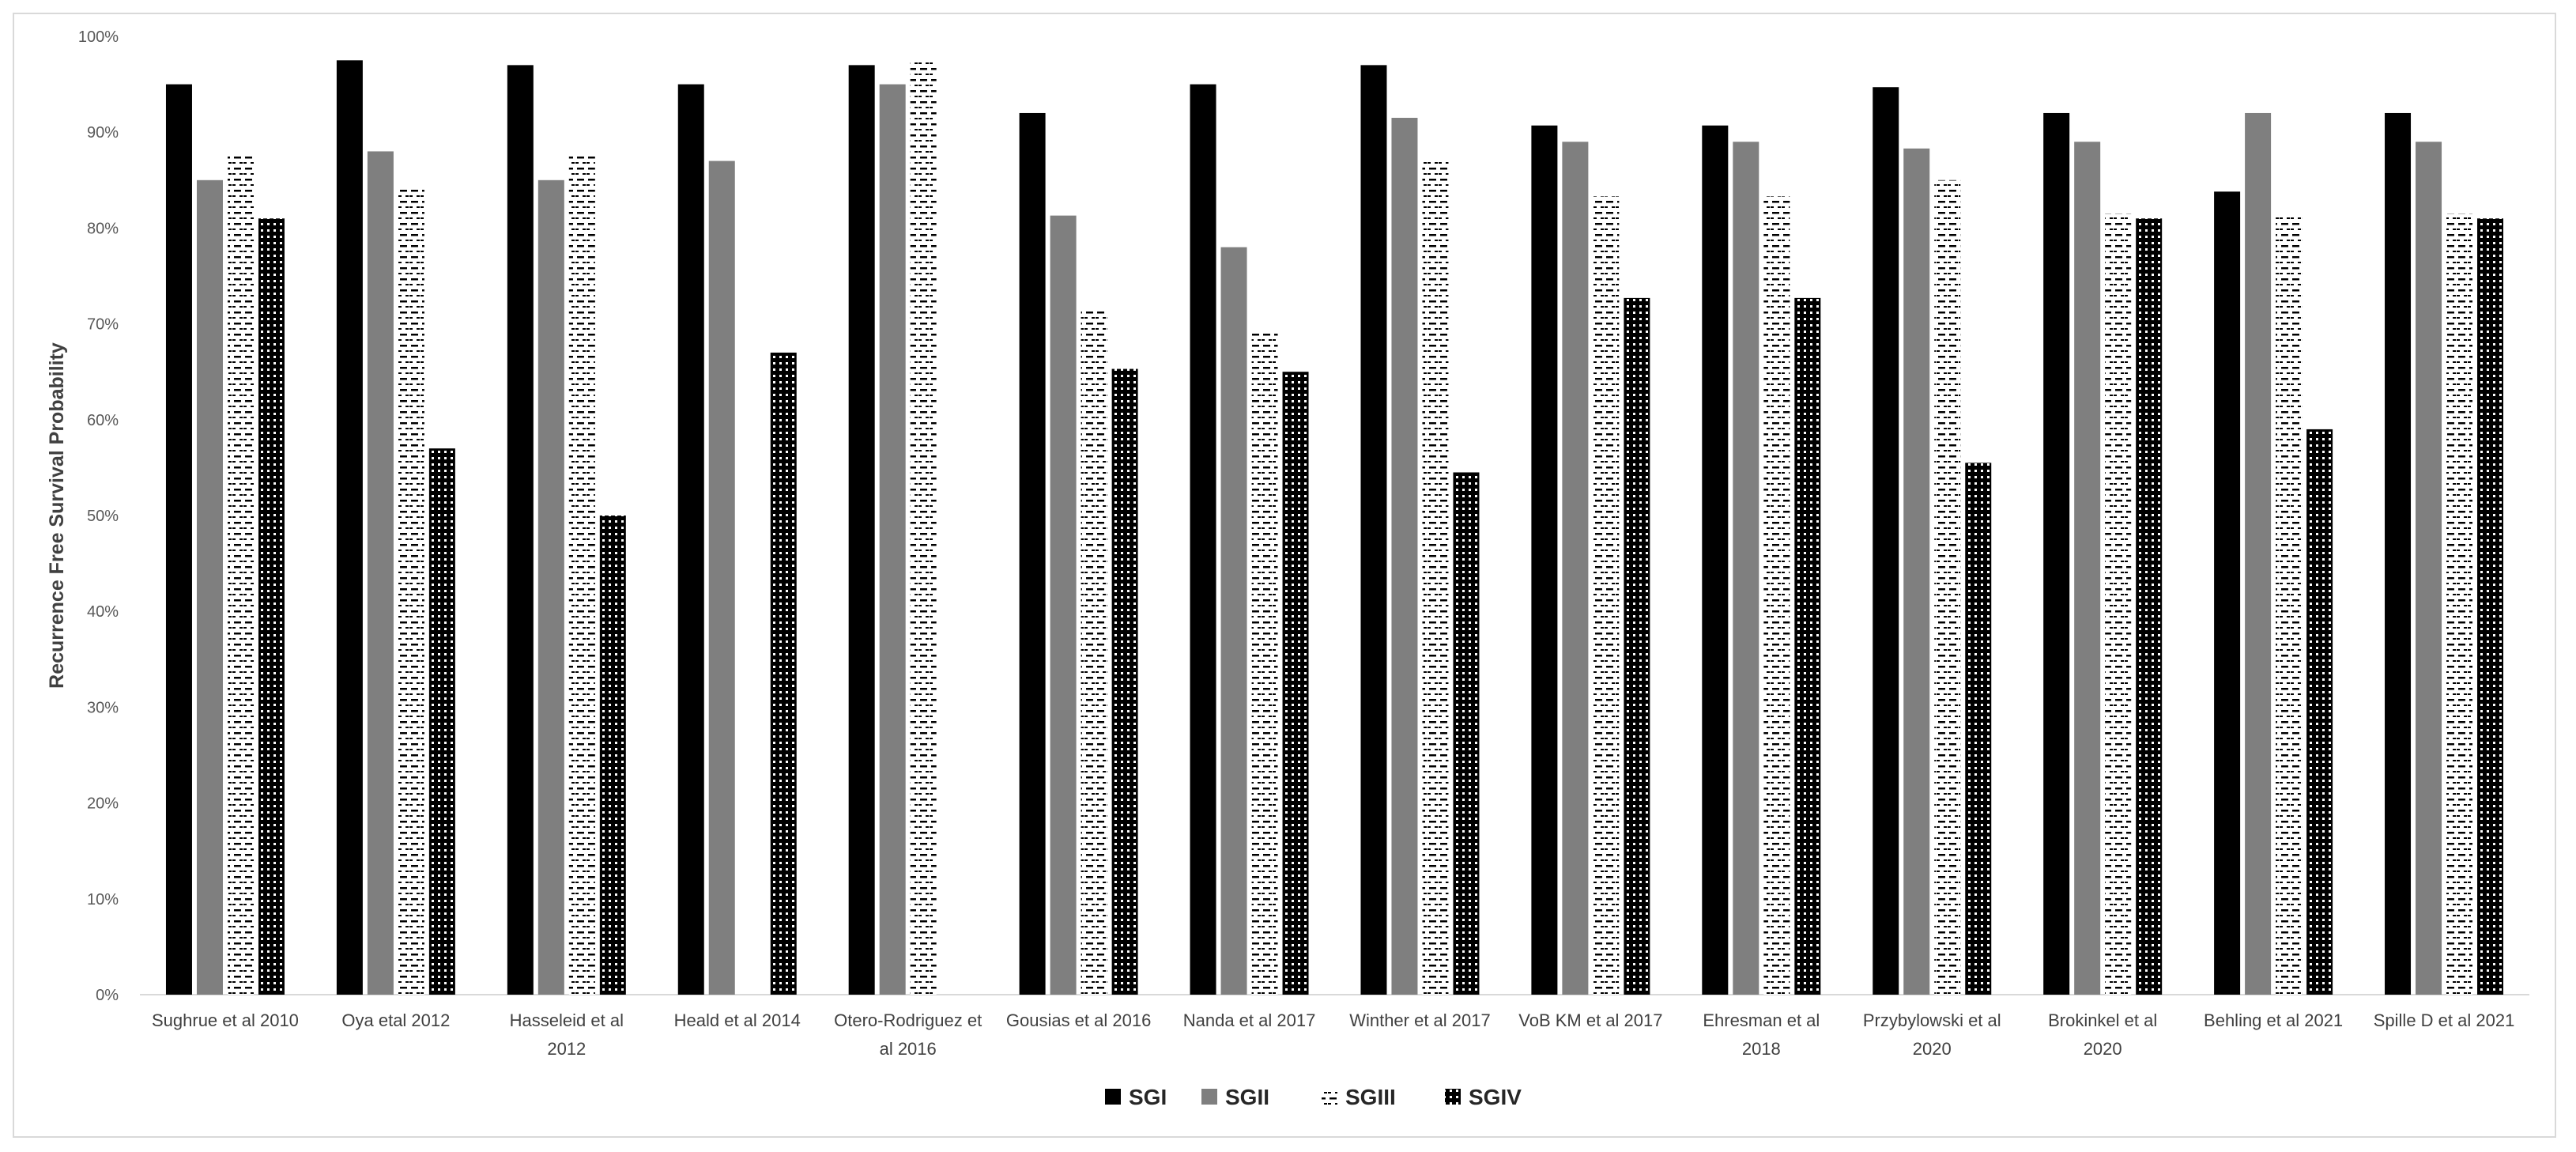  Describe the element at coordinates (103, 612) in the screenshot. I see `y-tick-label: 40%` at that location.